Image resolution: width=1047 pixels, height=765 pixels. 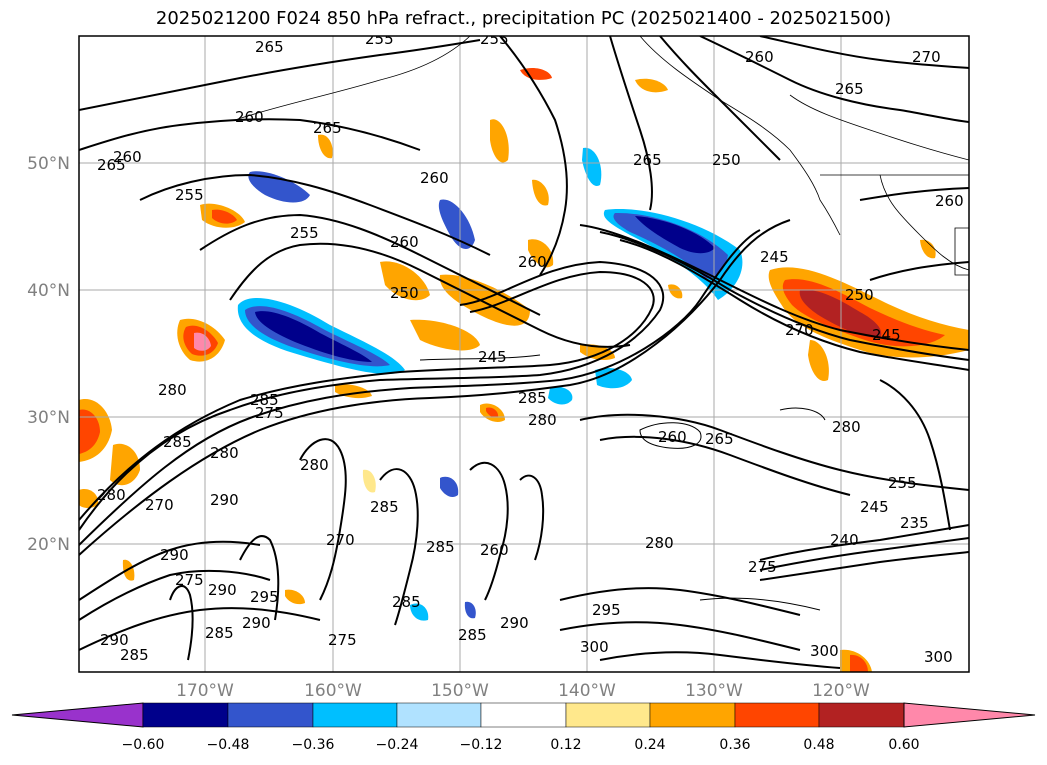 What do you see at coordinates (969, 715) in the screenshot?
I see `colorbar-right-extension` at bounding box center [969, 715].